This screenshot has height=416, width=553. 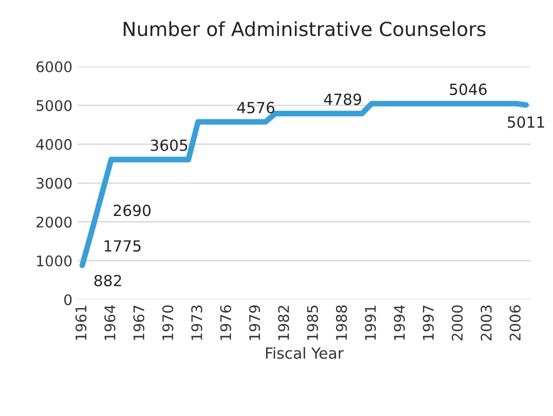 I want to click on x-tick-label: 1997, so click(x=428, y=323).